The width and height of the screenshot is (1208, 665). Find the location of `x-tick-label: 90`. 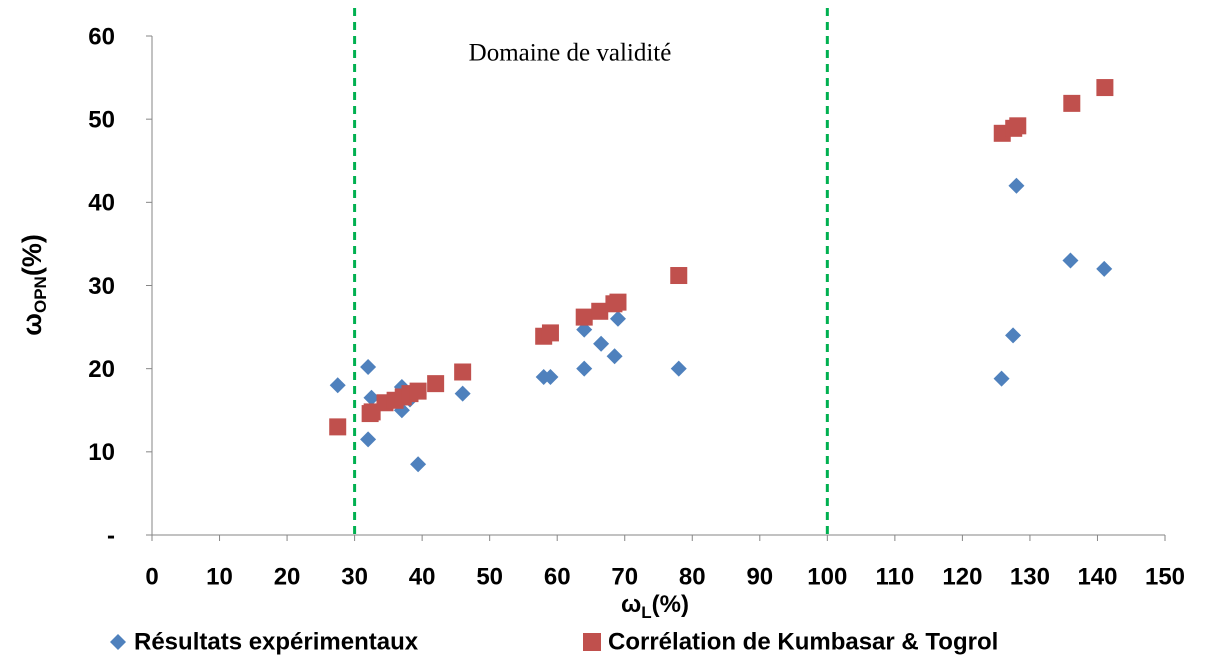

x-tick-label: 90 is located at coordinates (759, 576).